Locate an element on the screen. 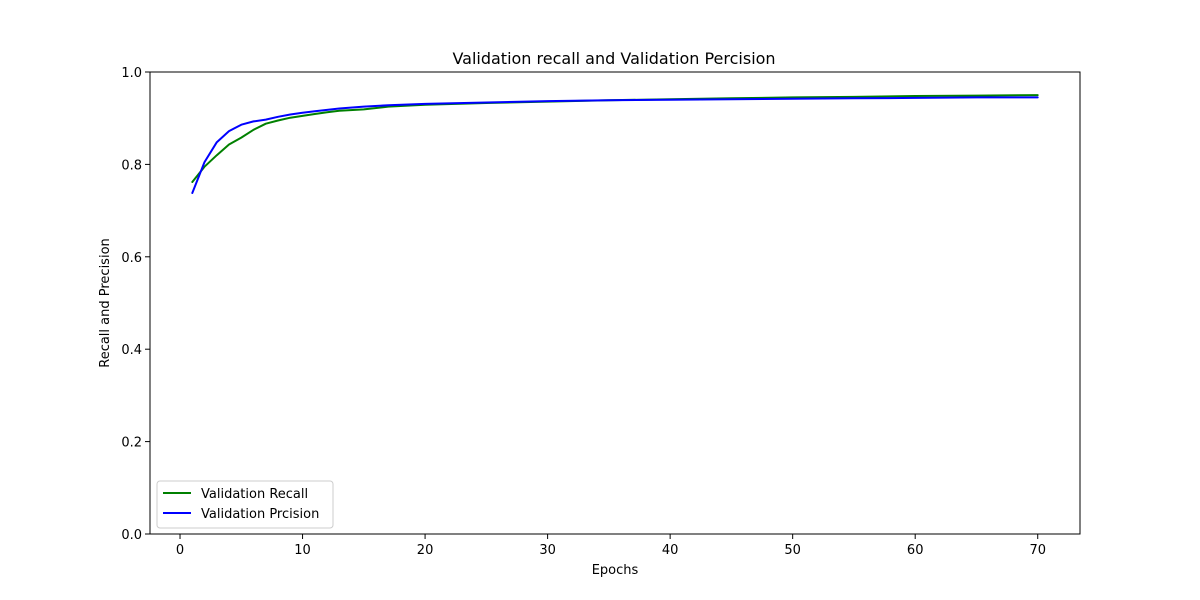  x-tick-label: 50 is located at coordinates (792, 550).